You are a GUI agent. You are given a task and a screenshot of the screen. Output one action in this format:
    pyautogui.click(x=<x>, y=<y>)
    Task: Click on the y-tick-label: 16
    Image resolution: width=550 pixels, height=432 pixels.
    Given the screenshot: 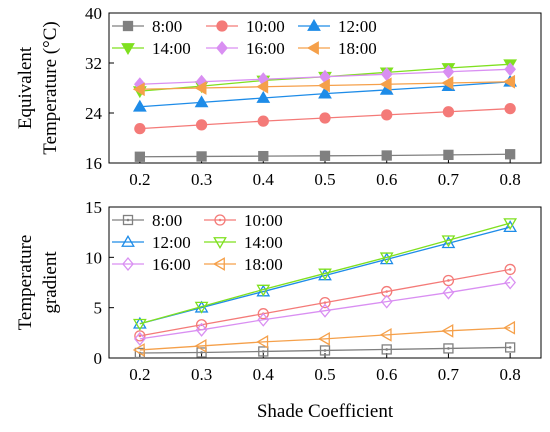 What is the action you would take?
    pyautogui.click(x=93, y=163)
    